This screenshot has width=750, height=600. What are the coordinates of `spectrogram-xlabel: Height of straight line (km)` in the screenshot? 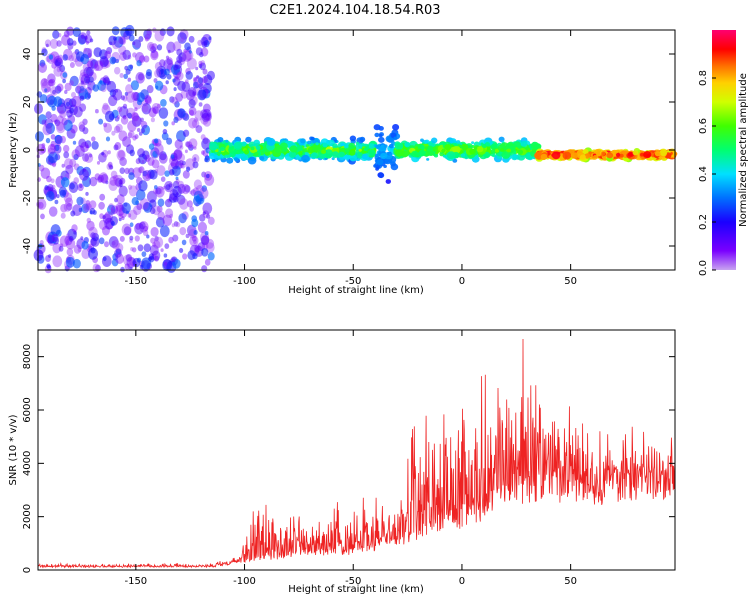 It's located at (356, 290).